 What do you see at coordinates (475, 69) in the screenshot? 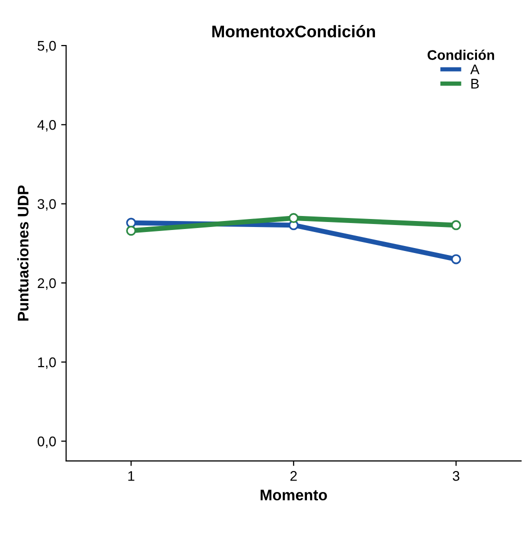
I see `legend-label: A` at bounding box center [475, 69].